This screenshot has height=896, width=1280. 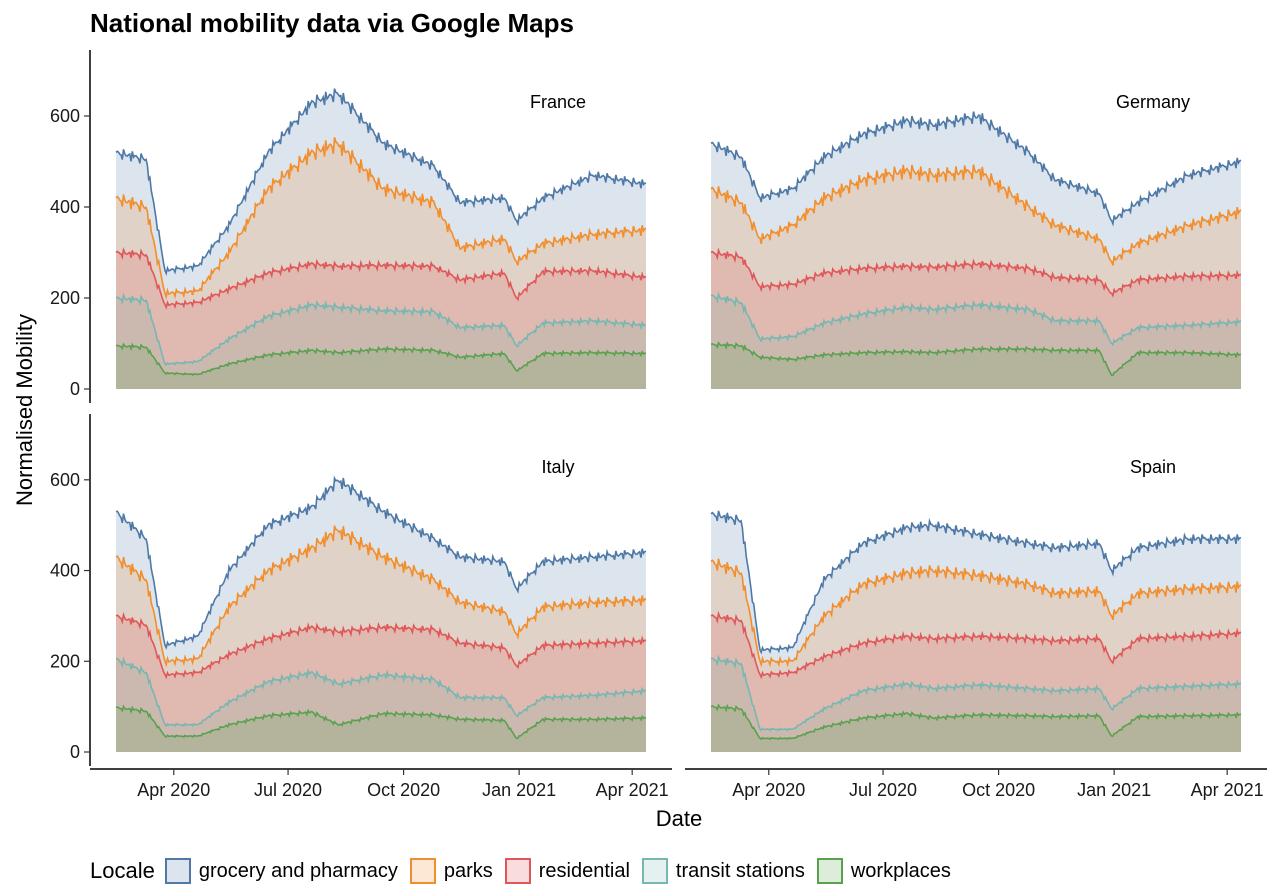 I want to click on line-transit-stations-spain, so click(x=976, y=693).